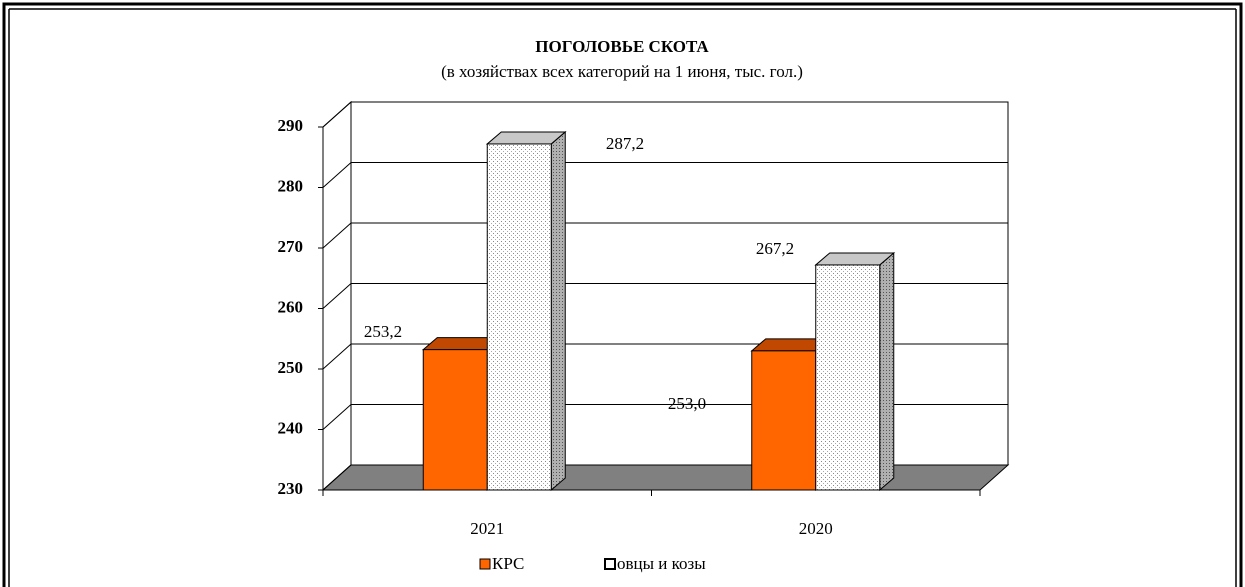 The width and height of the screenshot is (1245, 587). I want to click on x-tick-label: 2020, so click(816, 528).